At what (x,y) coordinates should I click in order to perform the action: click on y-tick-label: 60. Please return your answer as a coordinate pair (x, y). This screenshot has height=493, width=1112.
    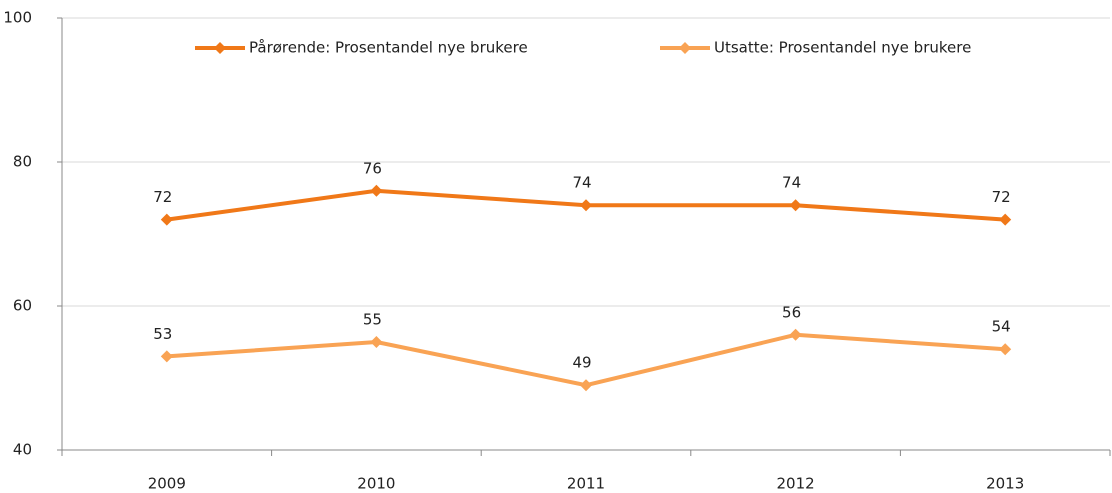
    Looking at the image, I should click on (22, 306).